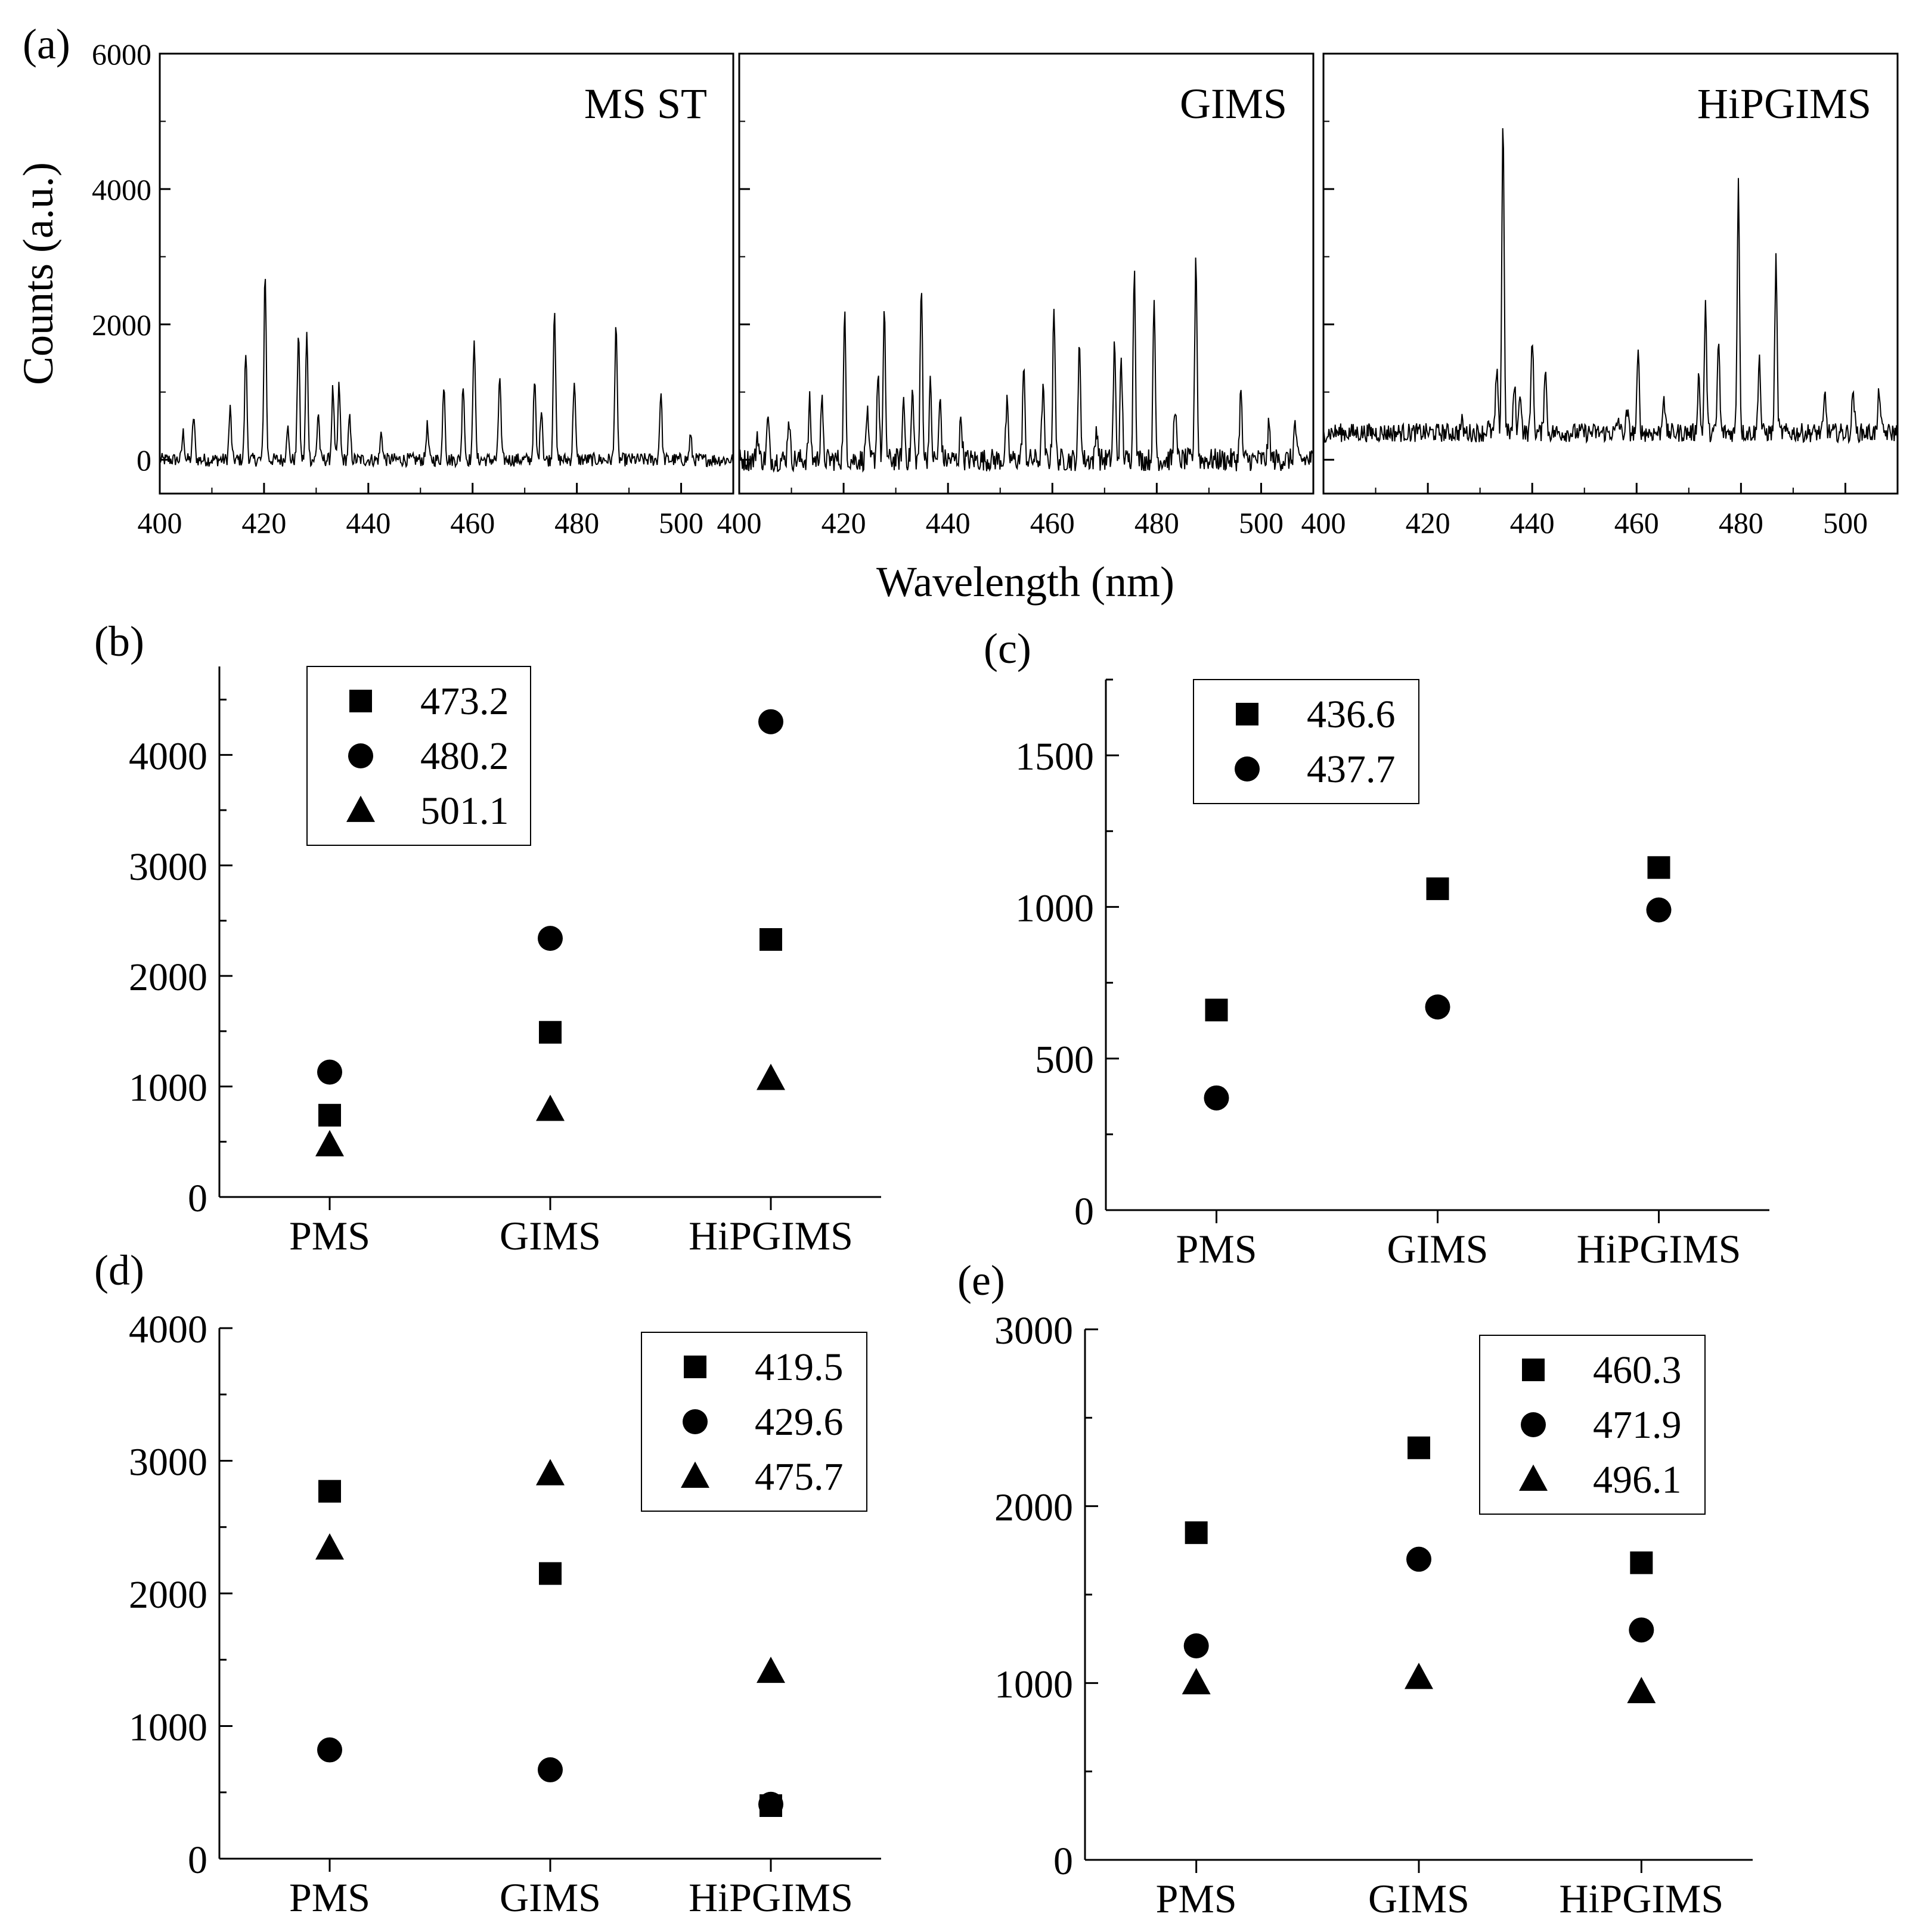 The height and width of the screenshot is (1932, 1922). What do you see at coordinates (1641, 1630) in the screenshot?
I see `data-point-471.9` at bounding box center [1641, 1630].